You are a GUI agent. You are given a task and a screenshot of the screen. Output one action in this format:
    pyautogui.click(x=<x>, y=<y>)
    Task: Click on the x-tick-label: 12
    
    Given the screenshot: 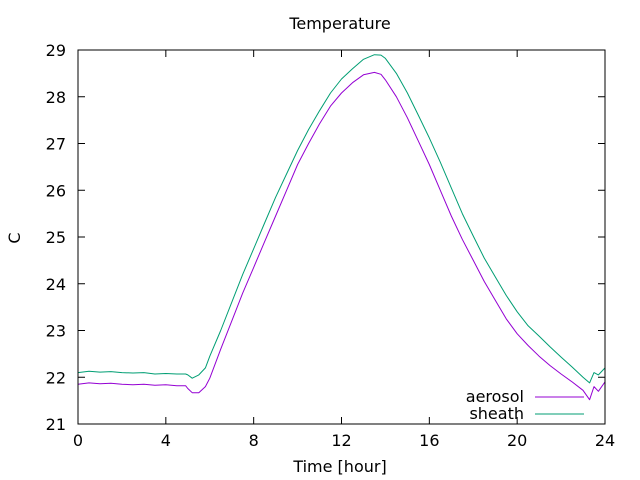 What is the action you would take?
    pyautogui.click(x=341, y=440)
    